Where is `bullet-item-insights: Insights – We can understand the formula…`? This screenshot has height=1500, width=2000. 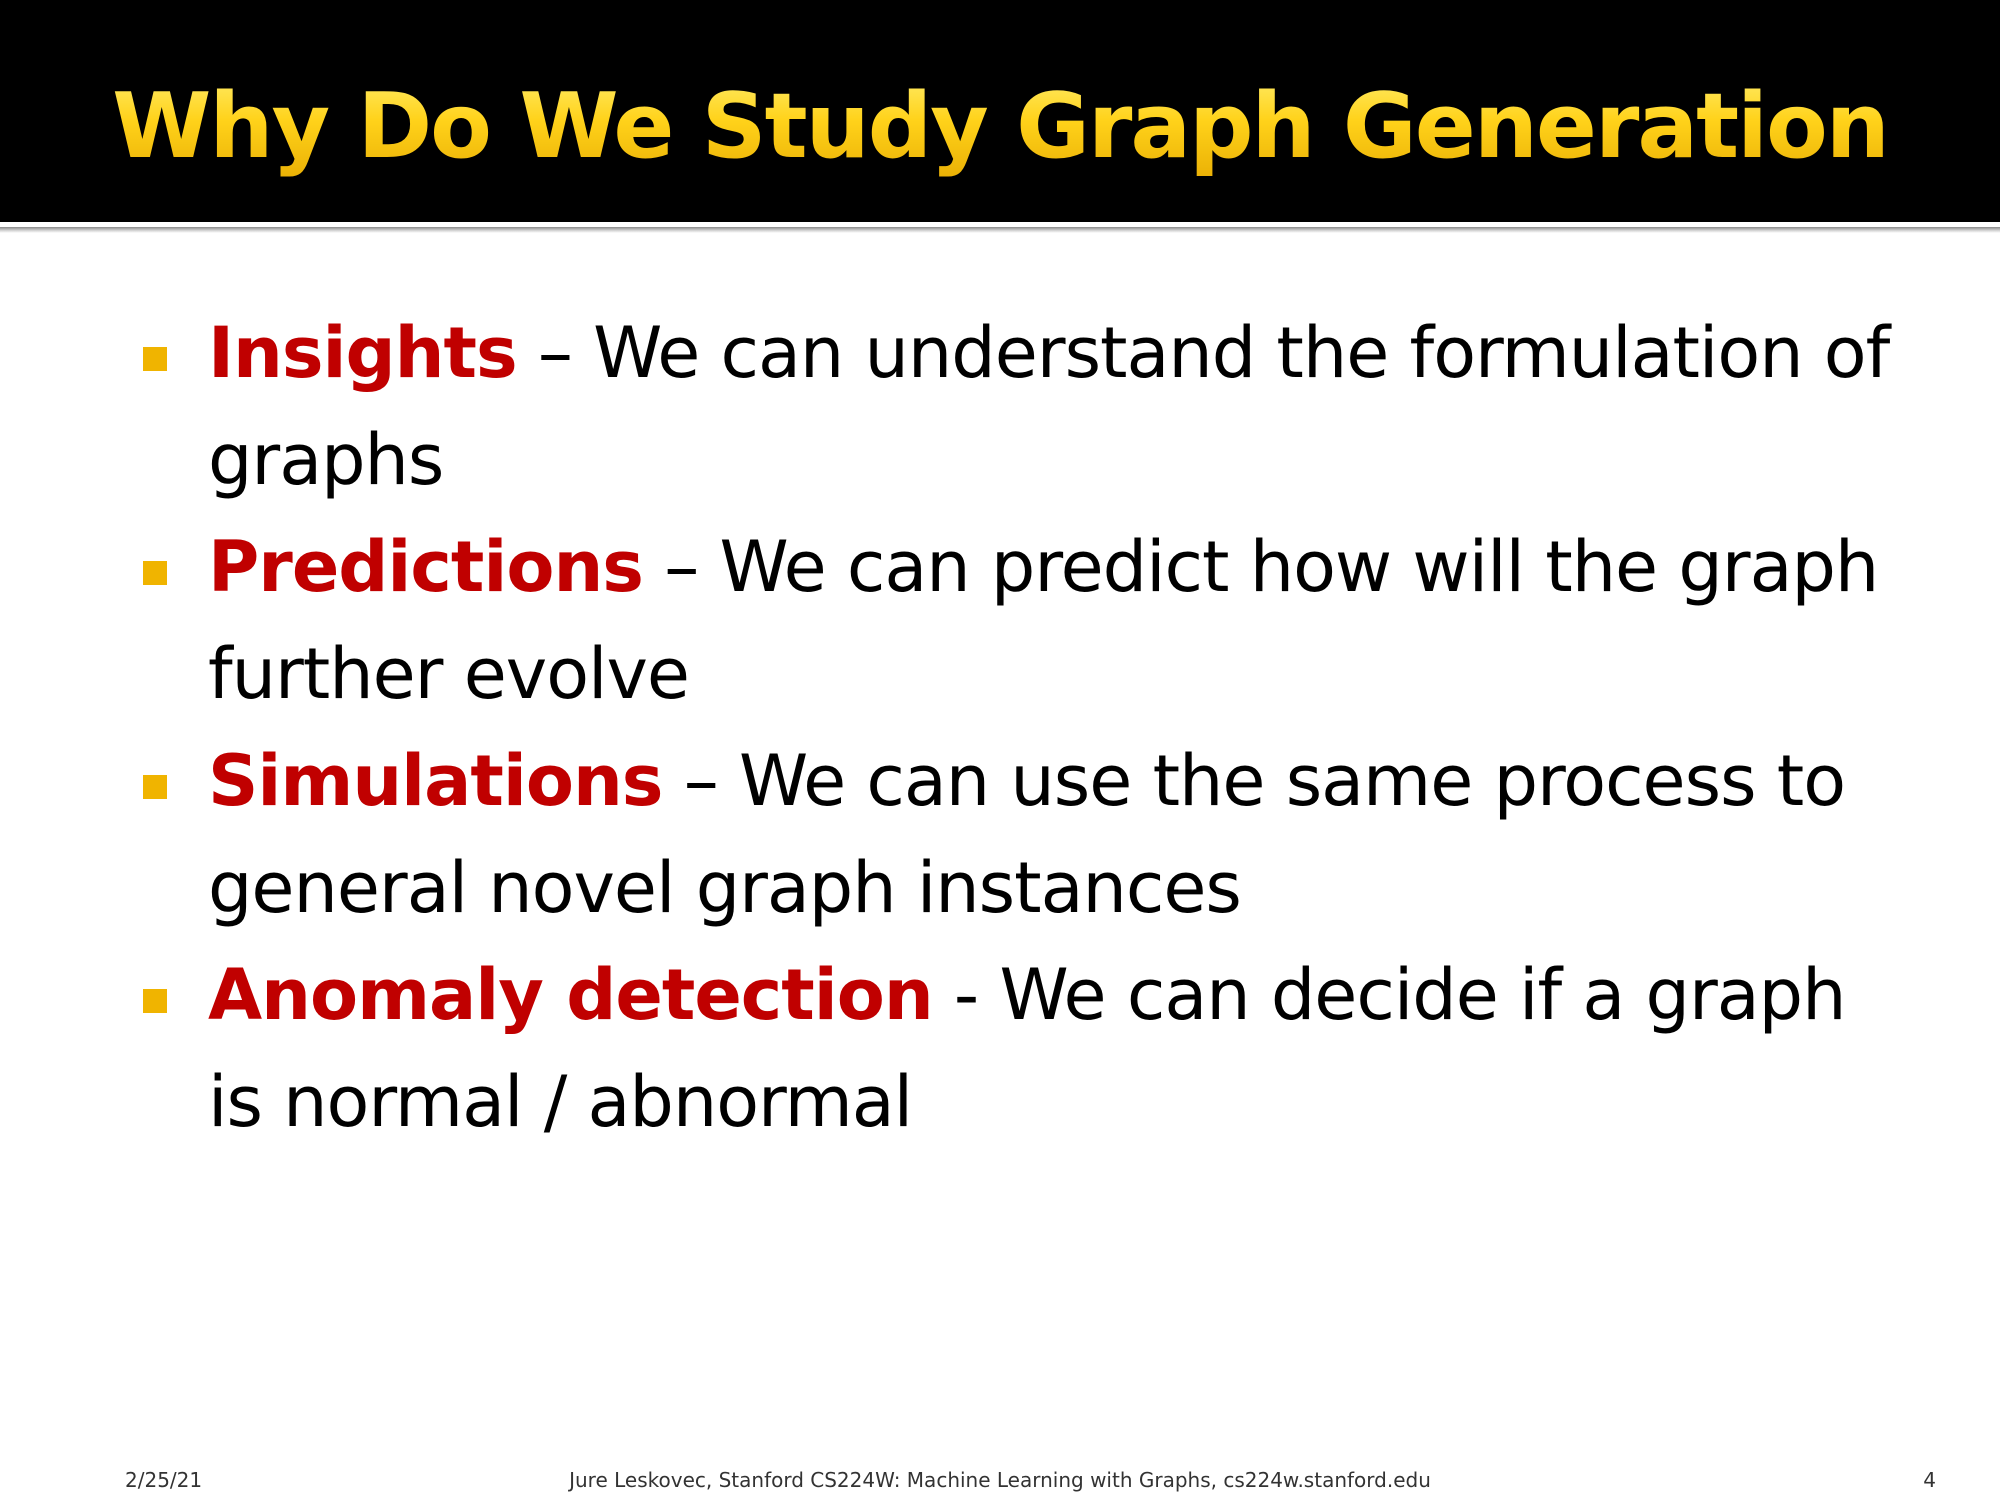
bullet-item-insights: Insights – We can understand the formula… is located at coordinates (1023, 407).